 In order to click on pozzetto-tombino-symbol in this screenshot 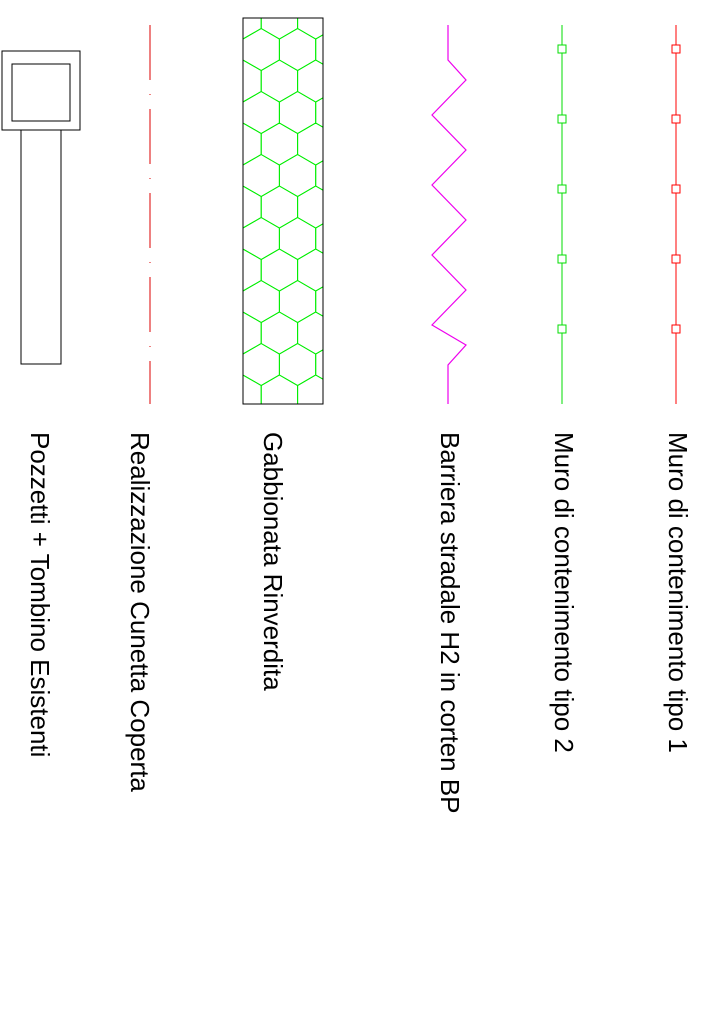, I will do `click(41, 207)`.